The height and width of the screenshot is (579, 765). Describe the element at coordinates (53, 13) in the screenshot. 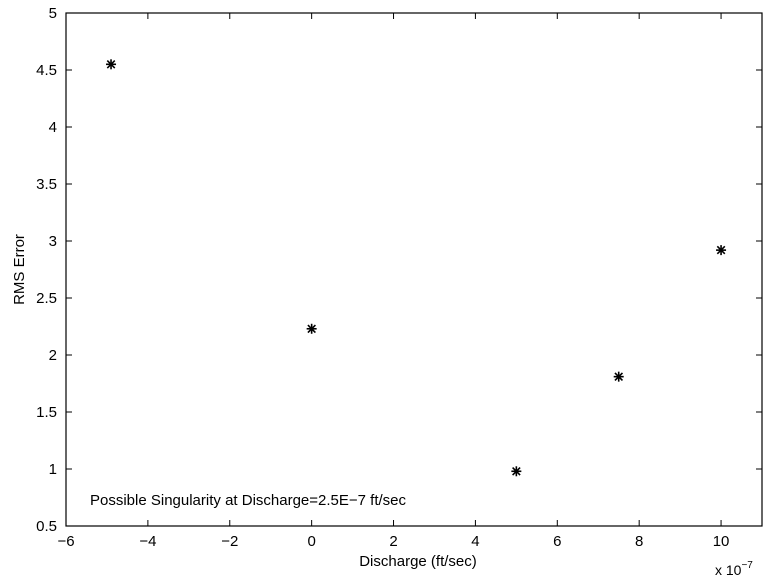

I see `y-tick-label: 5` at that location.